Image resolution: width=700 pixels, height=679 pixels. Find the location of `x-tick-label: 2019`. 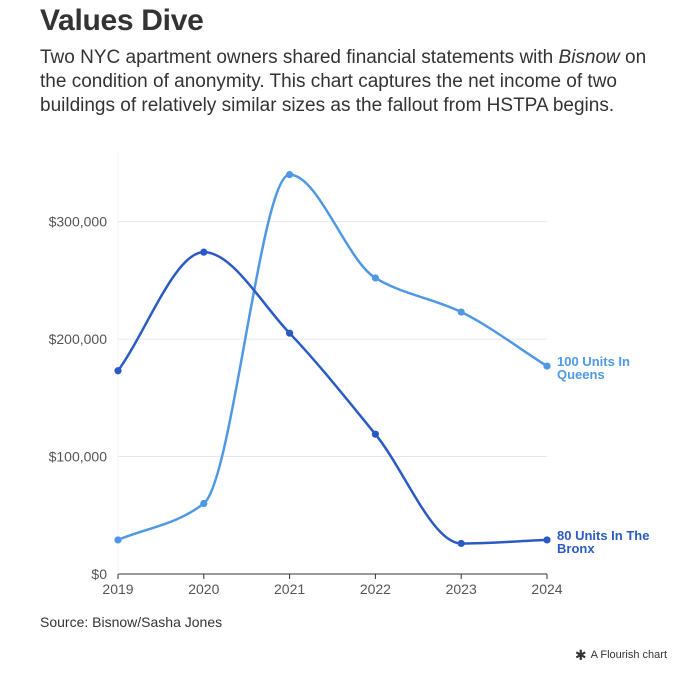

x-tick-label: 2019 is located at coordinates (117, 589).